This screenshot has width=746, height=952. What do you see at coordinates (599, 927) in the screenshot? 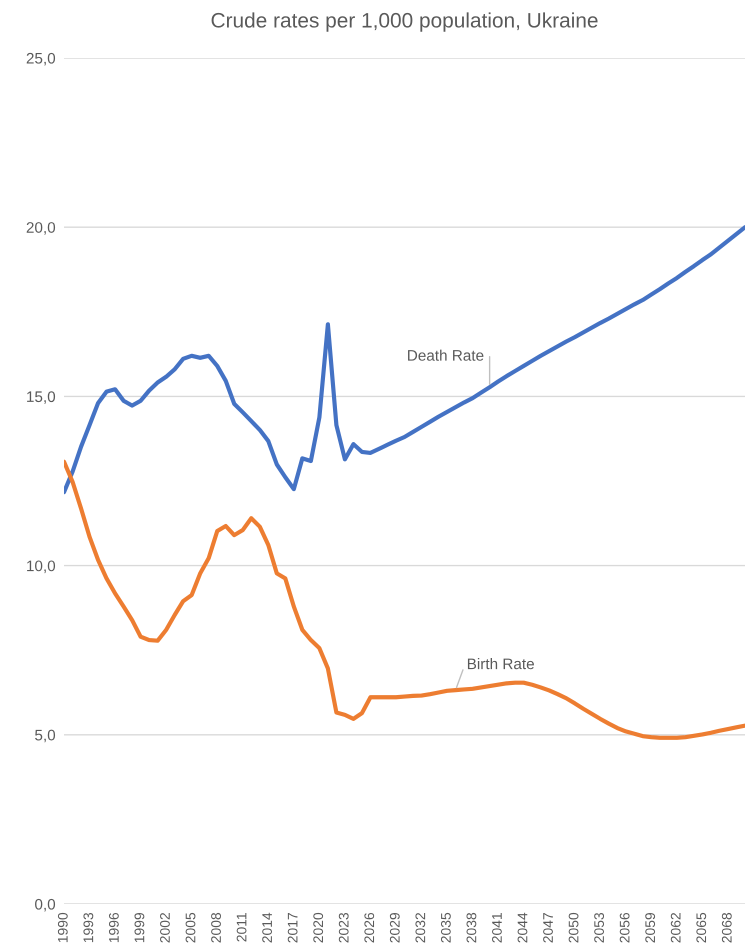
I see `x-tick-label: 2053` at bounding box center [599, 927].